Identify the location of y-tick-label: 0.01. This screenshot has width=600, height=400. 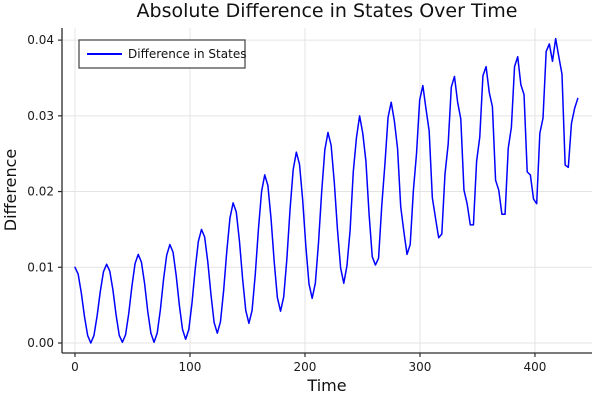
(40, 267).